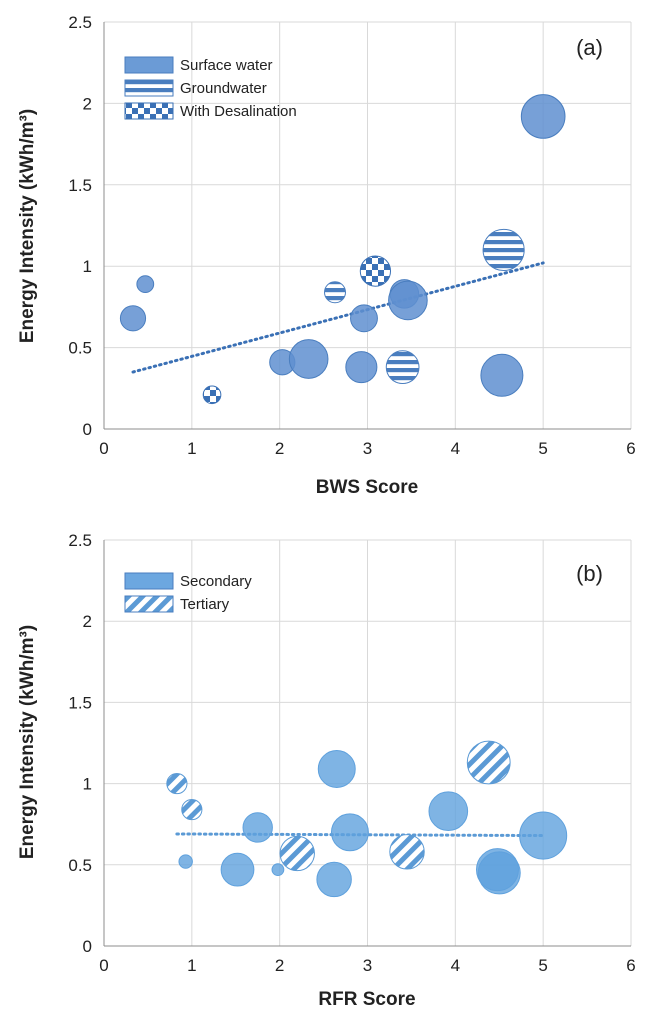 The height and width of the screenshot is (1011, 646). What do you see at coordinates (223, 88) in the screenshot?
I see `legend-label-groundwater: Groundwater` at bounding box center [223, 88].